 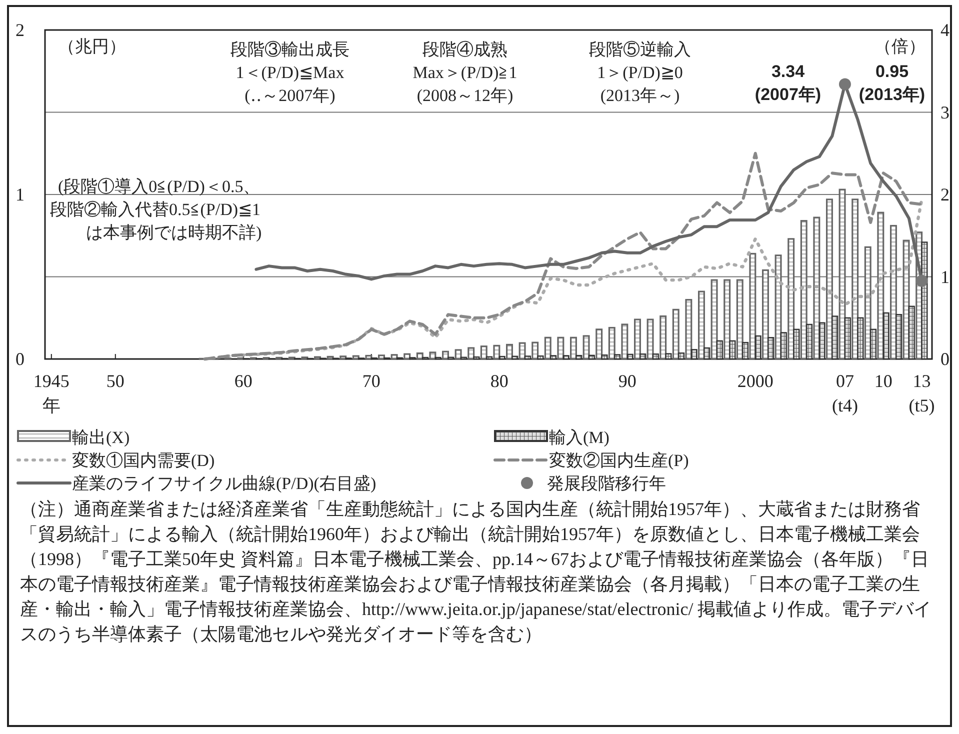 I want to click on annotation: 段階②輸入代替0.5≦(P/D)≦1, so click(x=155, y=209).